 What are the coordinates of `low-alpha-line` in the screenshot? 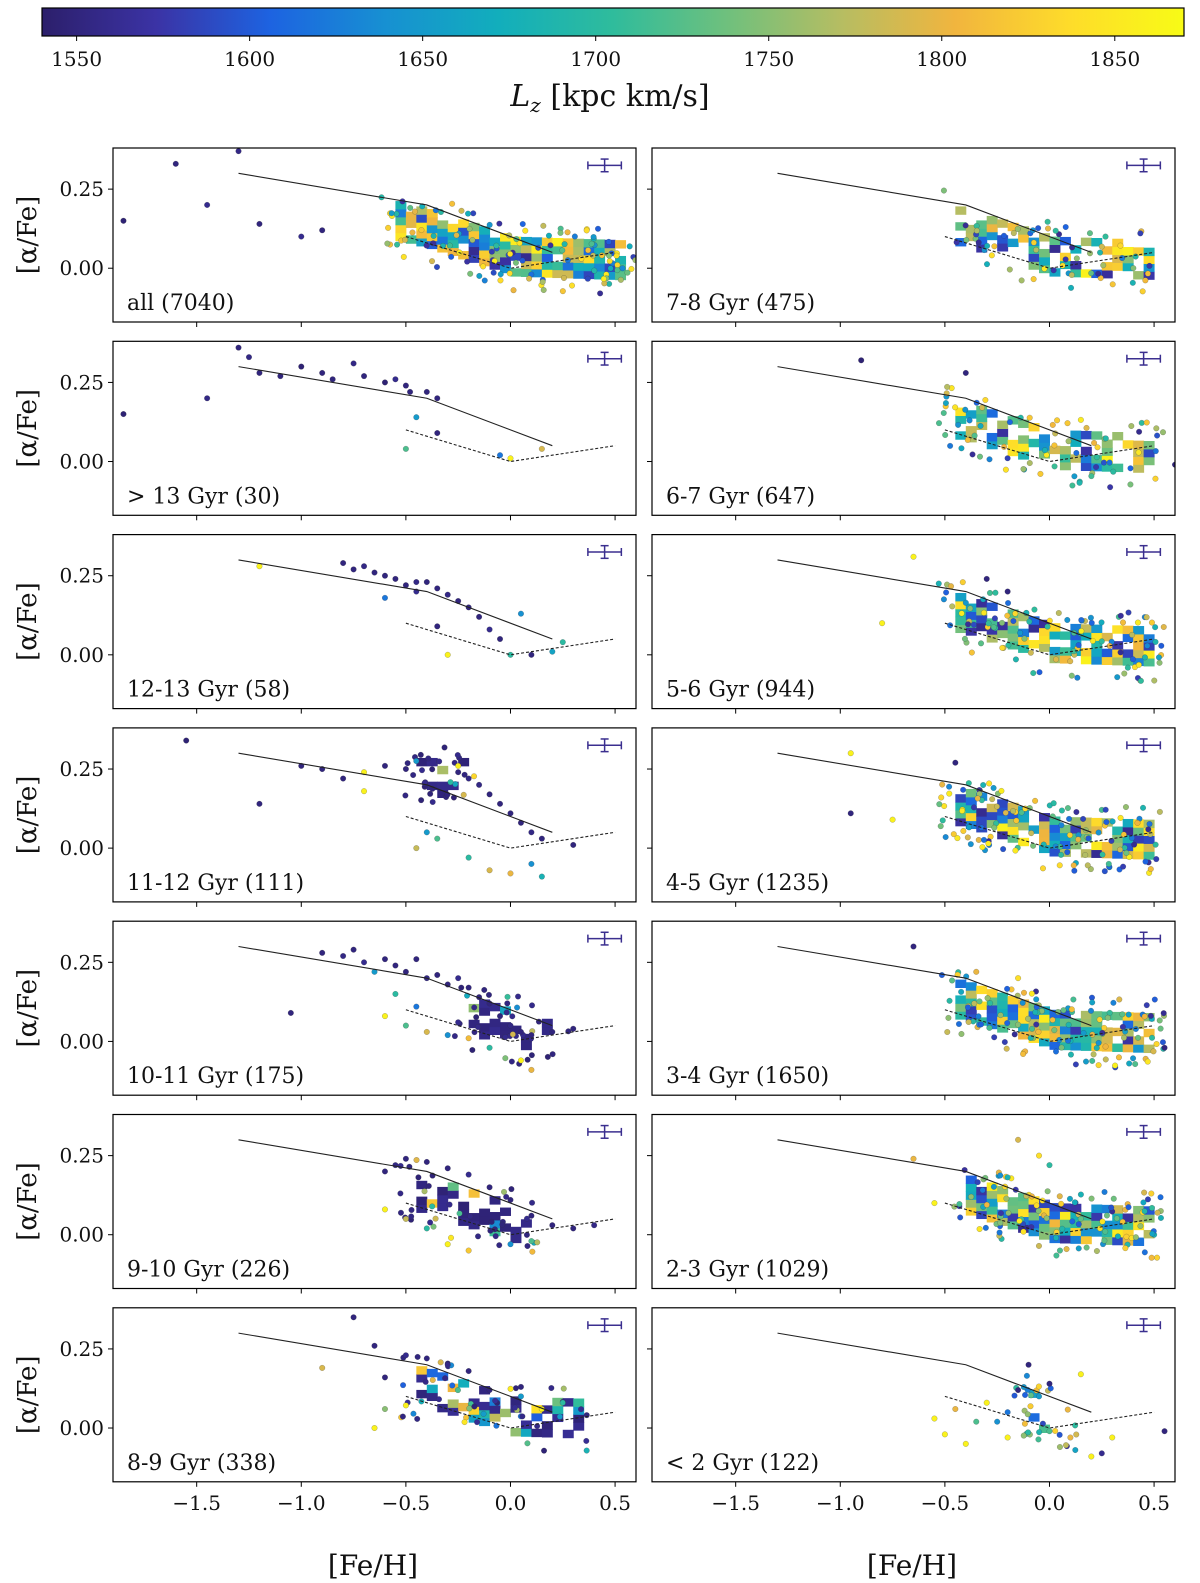 It's located at (1049, 1025).